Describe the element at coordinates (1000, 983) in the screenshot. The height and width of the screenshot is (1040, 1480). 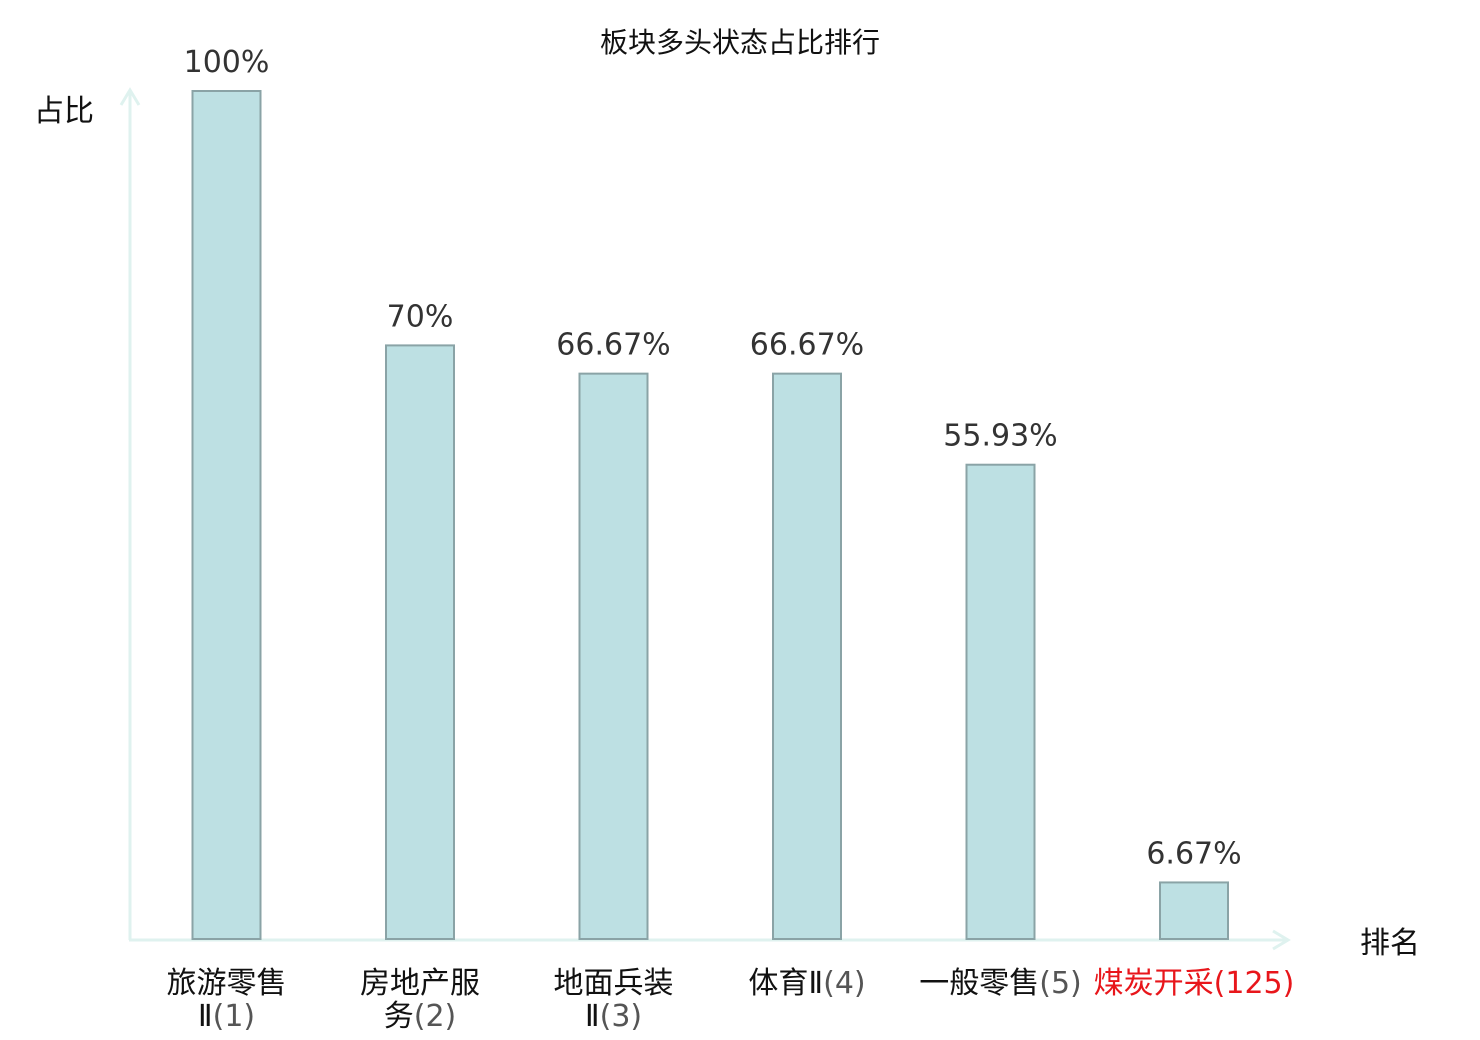
I see `category-label: 一般零售(5)` at that location.